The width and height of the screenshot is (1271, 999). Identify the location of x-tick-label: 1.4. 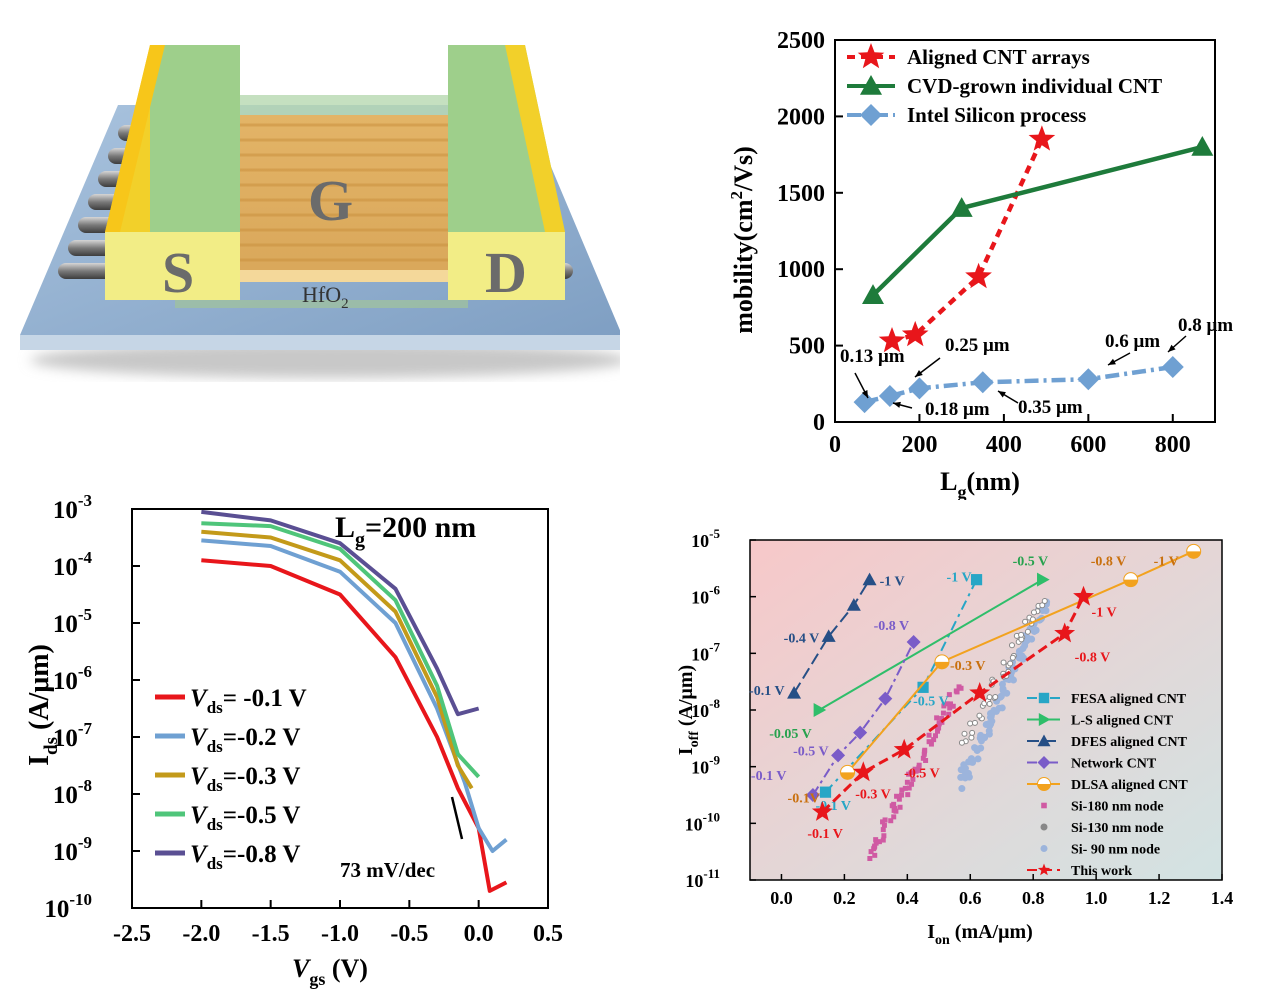
(1222, 898).